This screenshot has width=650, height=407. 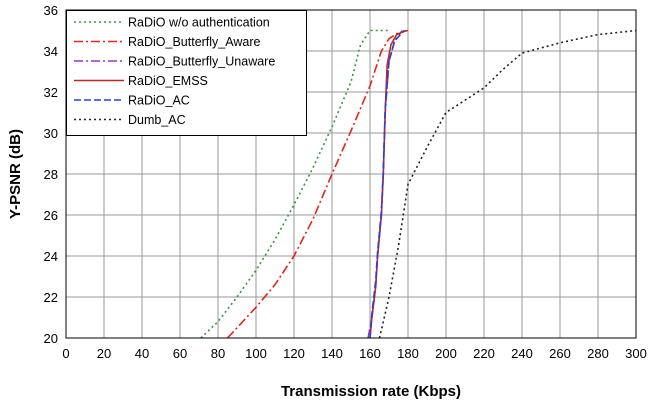 I want to click on x-tick-label: 280, so click(x=598, y=353).